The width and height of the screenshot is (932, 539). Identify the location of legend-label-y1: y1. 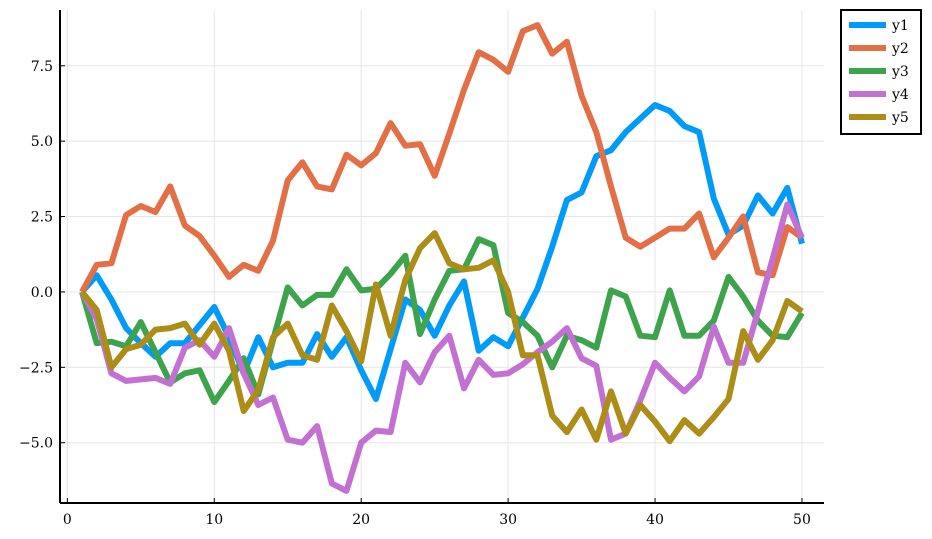
(900, 26).